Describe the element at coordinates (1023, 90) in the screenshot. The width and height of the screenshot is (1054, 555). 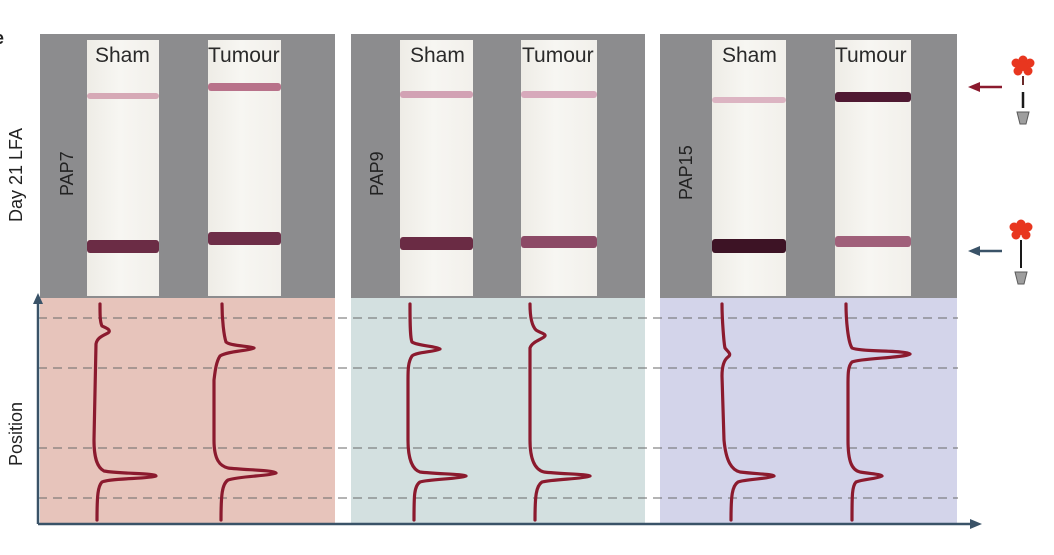
I see `test-line-probe-icon` at that location.